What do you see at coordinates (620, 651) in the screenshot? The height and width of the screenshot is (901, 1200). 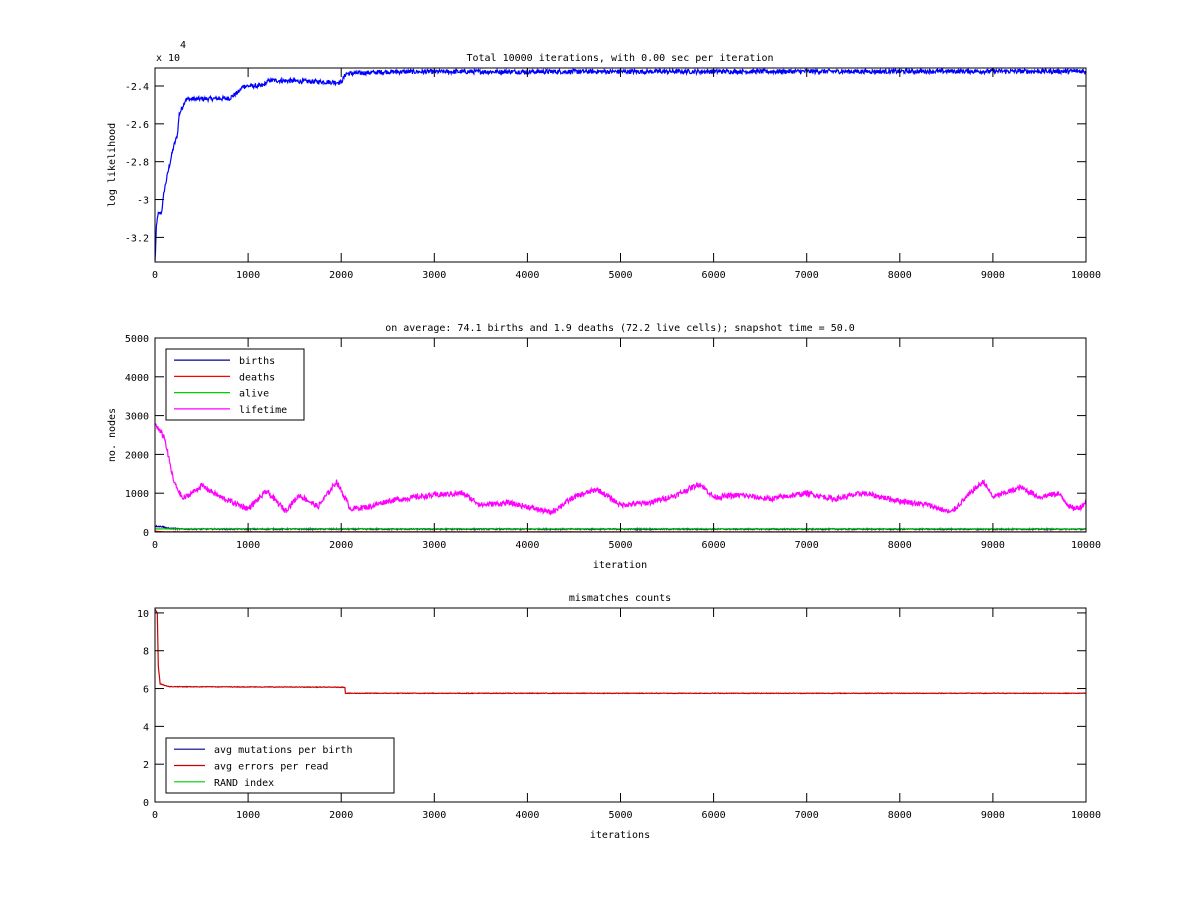 I see `series-line-avg-errors-per-read` at bounding box center [620, 651].